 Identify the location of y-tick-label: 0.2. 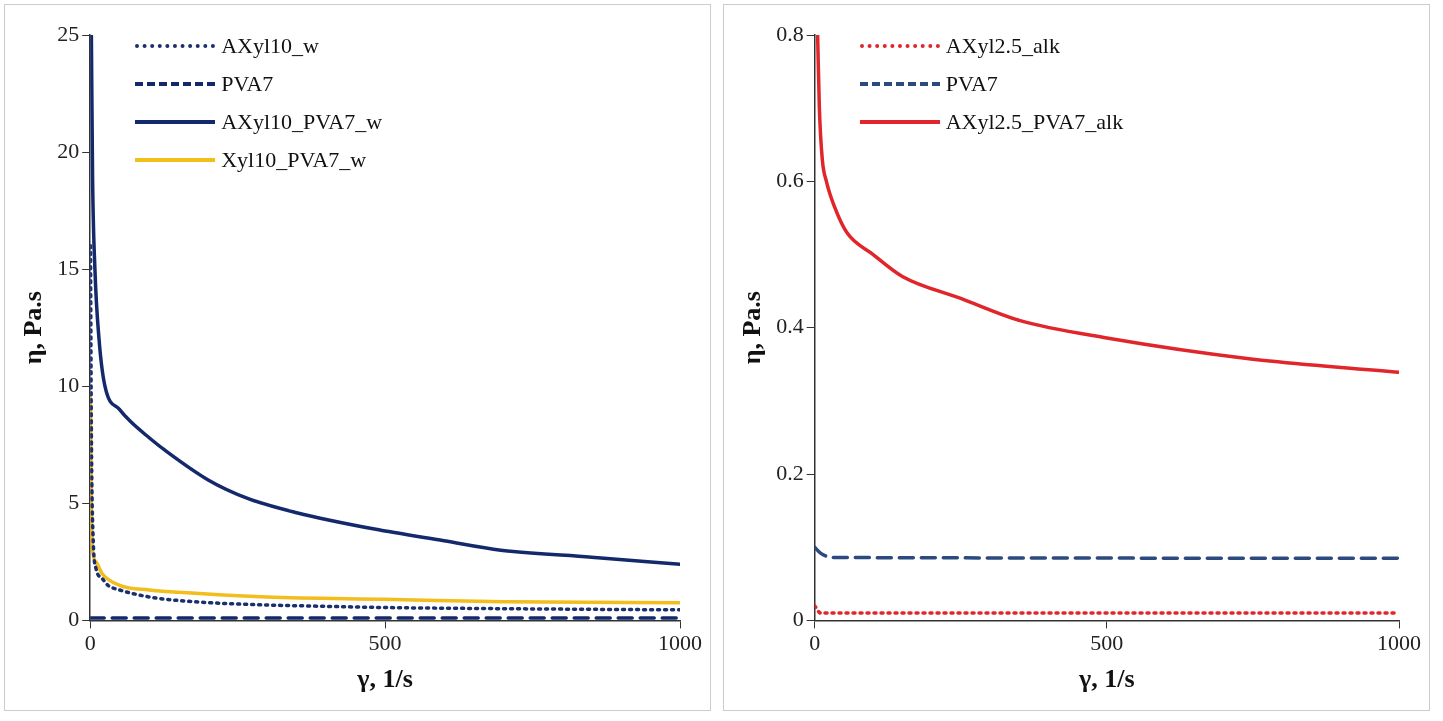
(790, 472).